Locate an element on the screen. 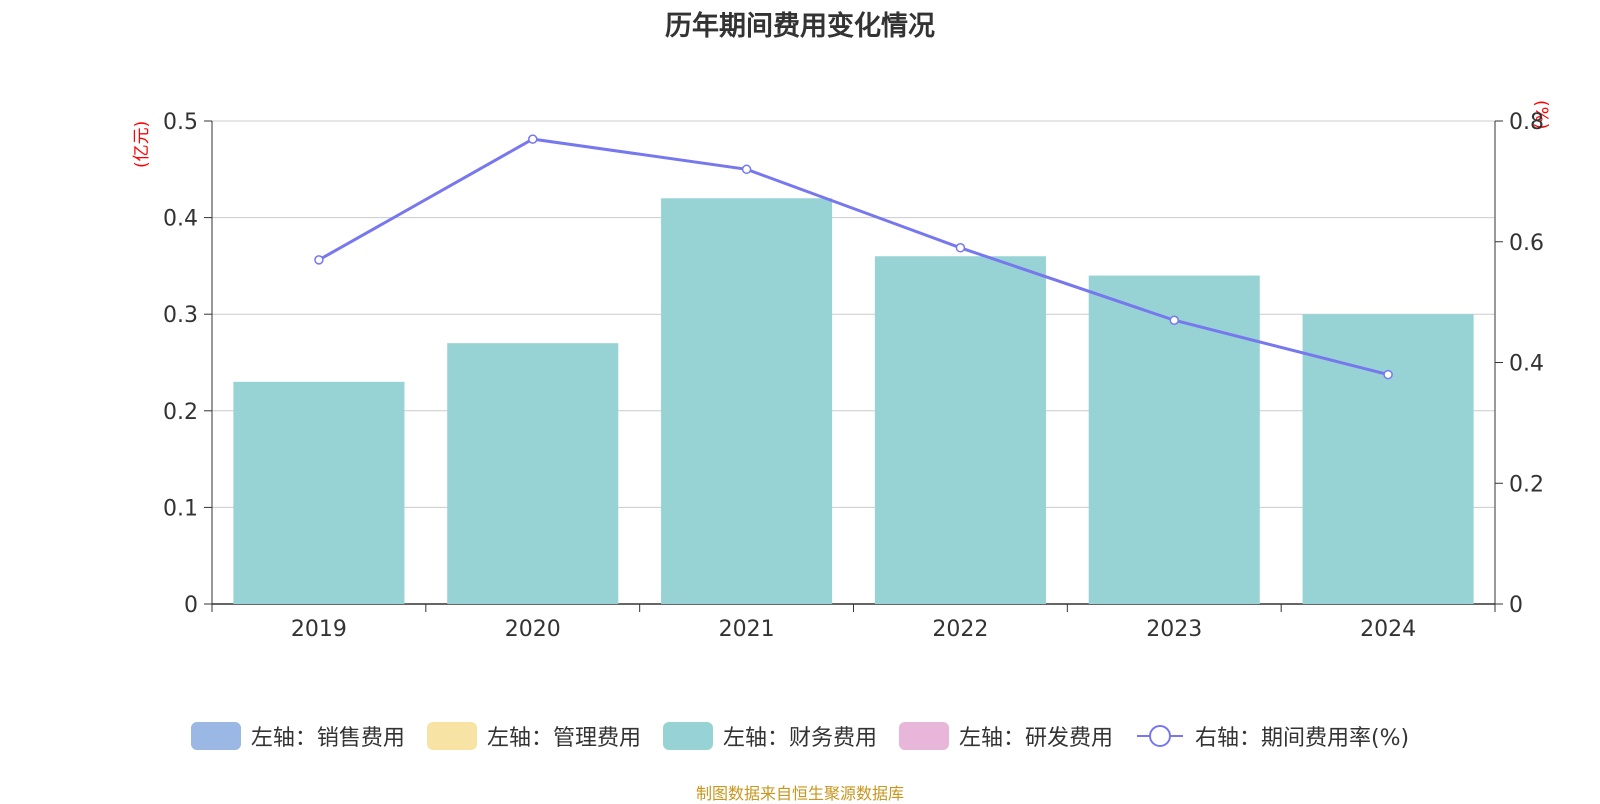 The height and width of the screenshot is (804, 1600). right-axis-tick-label: 0 is located at coordinates (1516, 605).